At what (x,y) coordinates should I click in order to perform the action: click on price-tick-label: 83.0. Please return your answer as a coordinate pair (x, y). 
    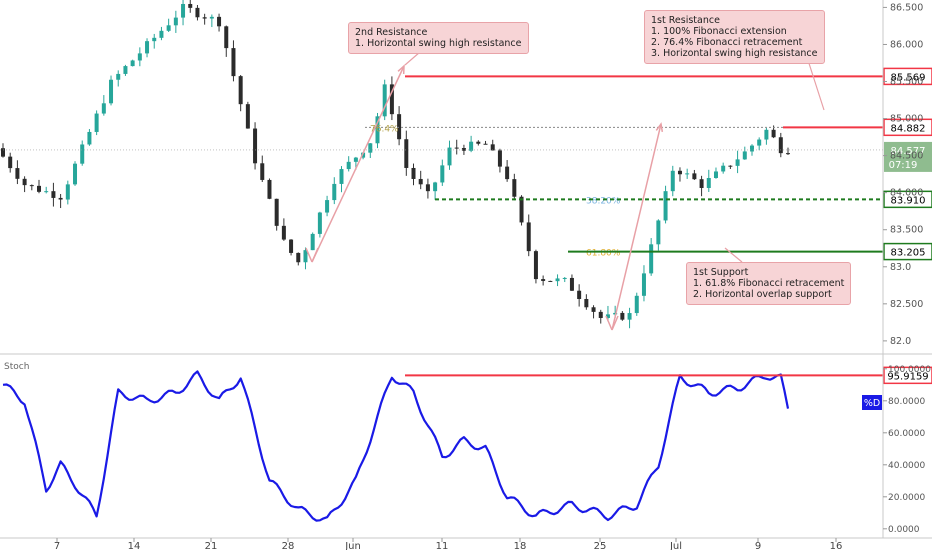
    Looking at the image, I should click on (900, 267).